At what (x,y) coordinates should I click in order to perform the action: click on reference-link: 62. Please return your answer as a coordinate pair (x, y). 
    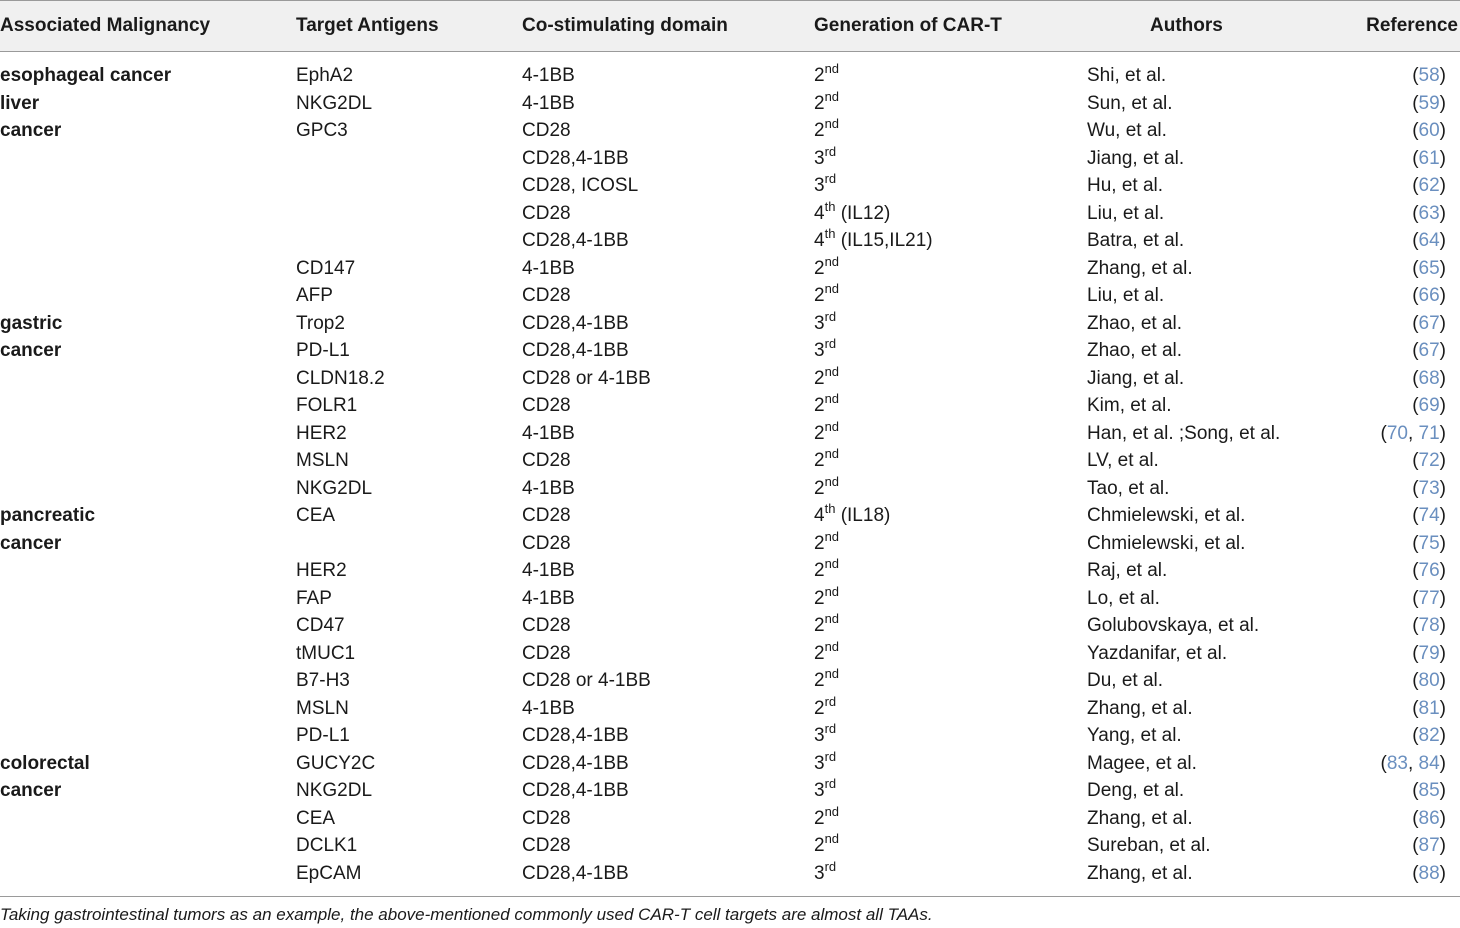
    Looking at the image, I should click on (1429, 185).